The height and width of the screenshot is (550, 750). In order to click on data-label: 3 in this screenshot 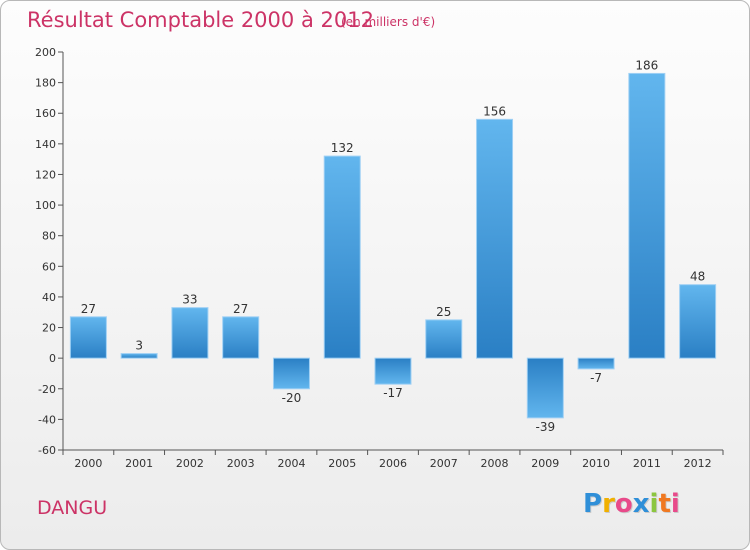, I will do `click(139, 346)`.